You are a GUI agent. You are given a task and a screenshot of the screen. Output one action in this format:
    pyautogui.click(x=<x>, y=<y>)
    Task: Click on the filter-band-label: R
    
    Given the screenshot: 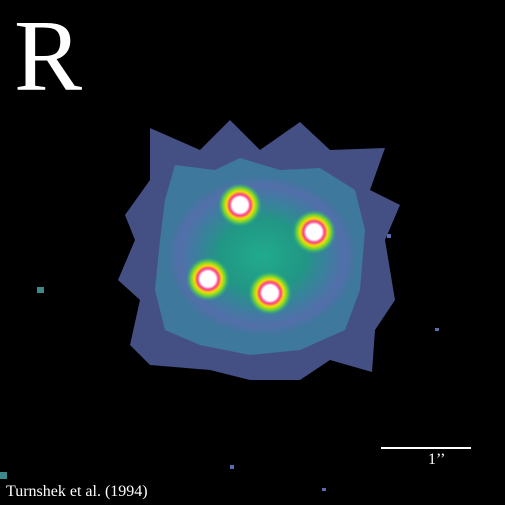 What is the action you would take?
    pyautogui.click(x=48, y=56)
    